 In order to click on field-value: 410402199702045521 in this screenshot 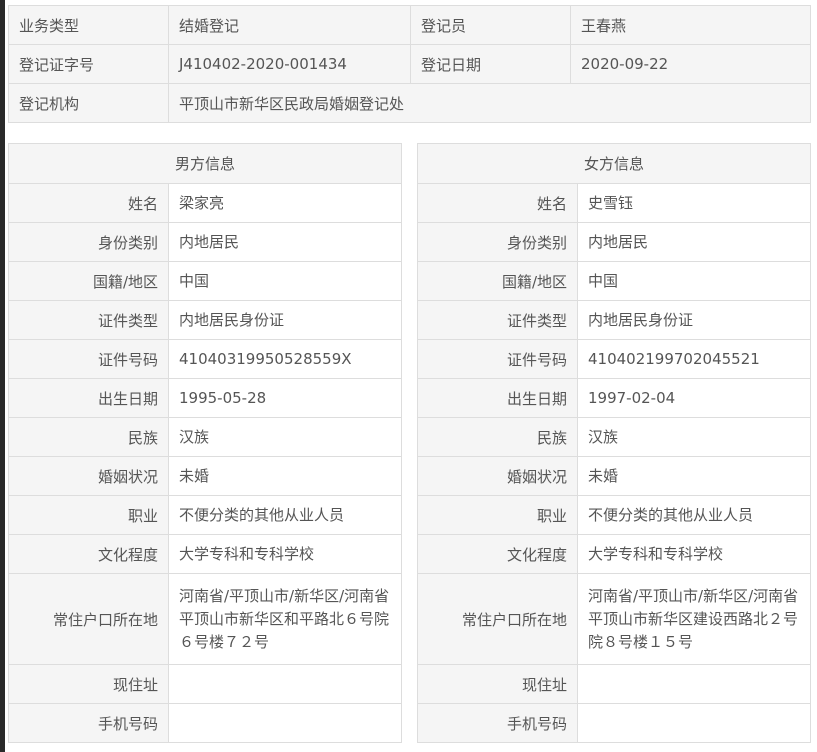, I will do `click(694, 359)`.